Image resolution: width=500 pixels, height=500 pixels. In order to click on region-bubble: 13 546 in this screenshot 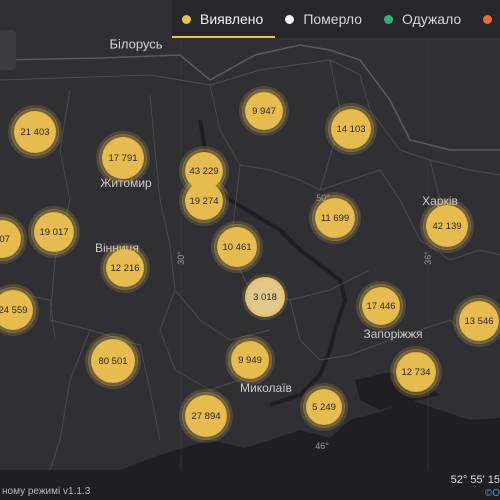, I will do `click(478, 321)`.